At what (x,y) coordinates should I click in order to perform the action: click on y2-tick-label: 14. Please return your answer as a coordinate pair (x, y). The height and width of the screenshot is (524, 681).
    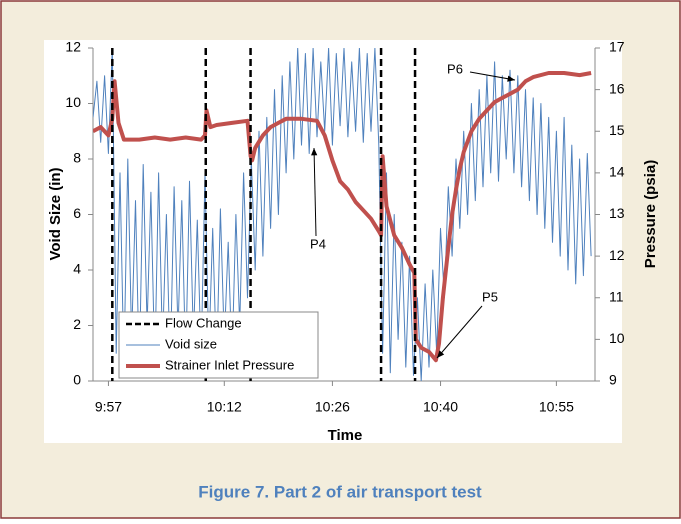
    Looking at the image, I should click on (617, 172).